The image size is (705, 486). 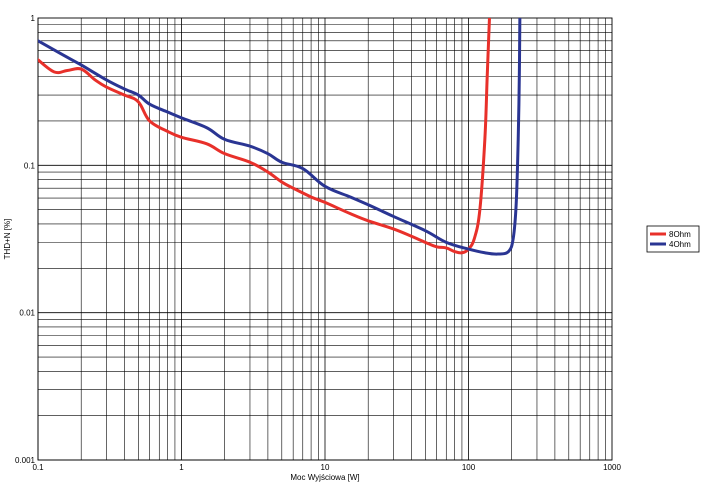 I want to click on x-tick-label: 100, so click(x=469, y=467).